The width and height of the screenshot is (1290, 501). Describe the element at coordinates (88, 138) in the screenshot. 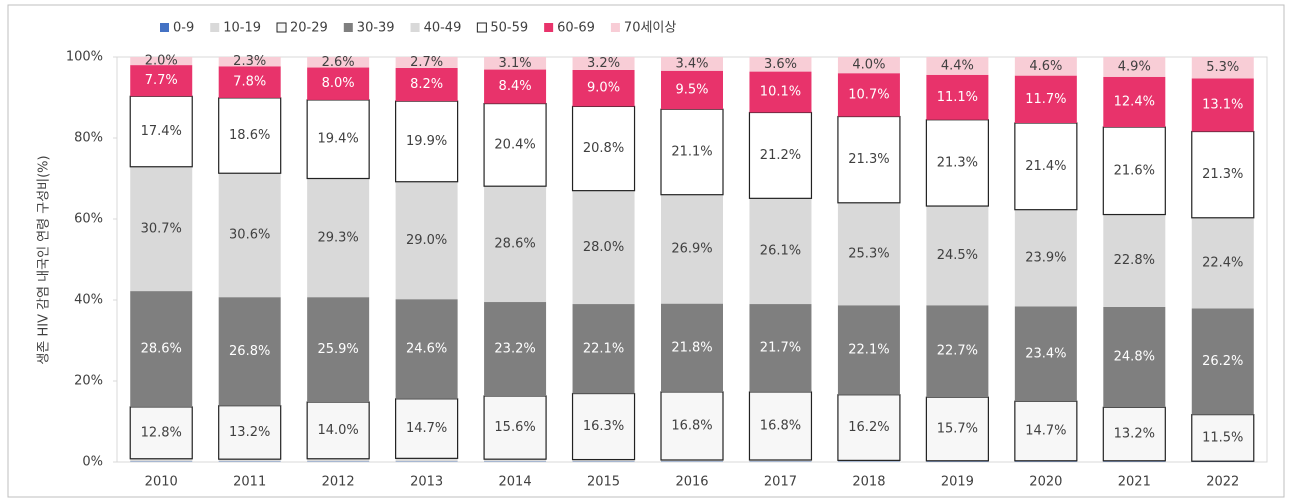

I see `y-tick-label: 80%` at that location.